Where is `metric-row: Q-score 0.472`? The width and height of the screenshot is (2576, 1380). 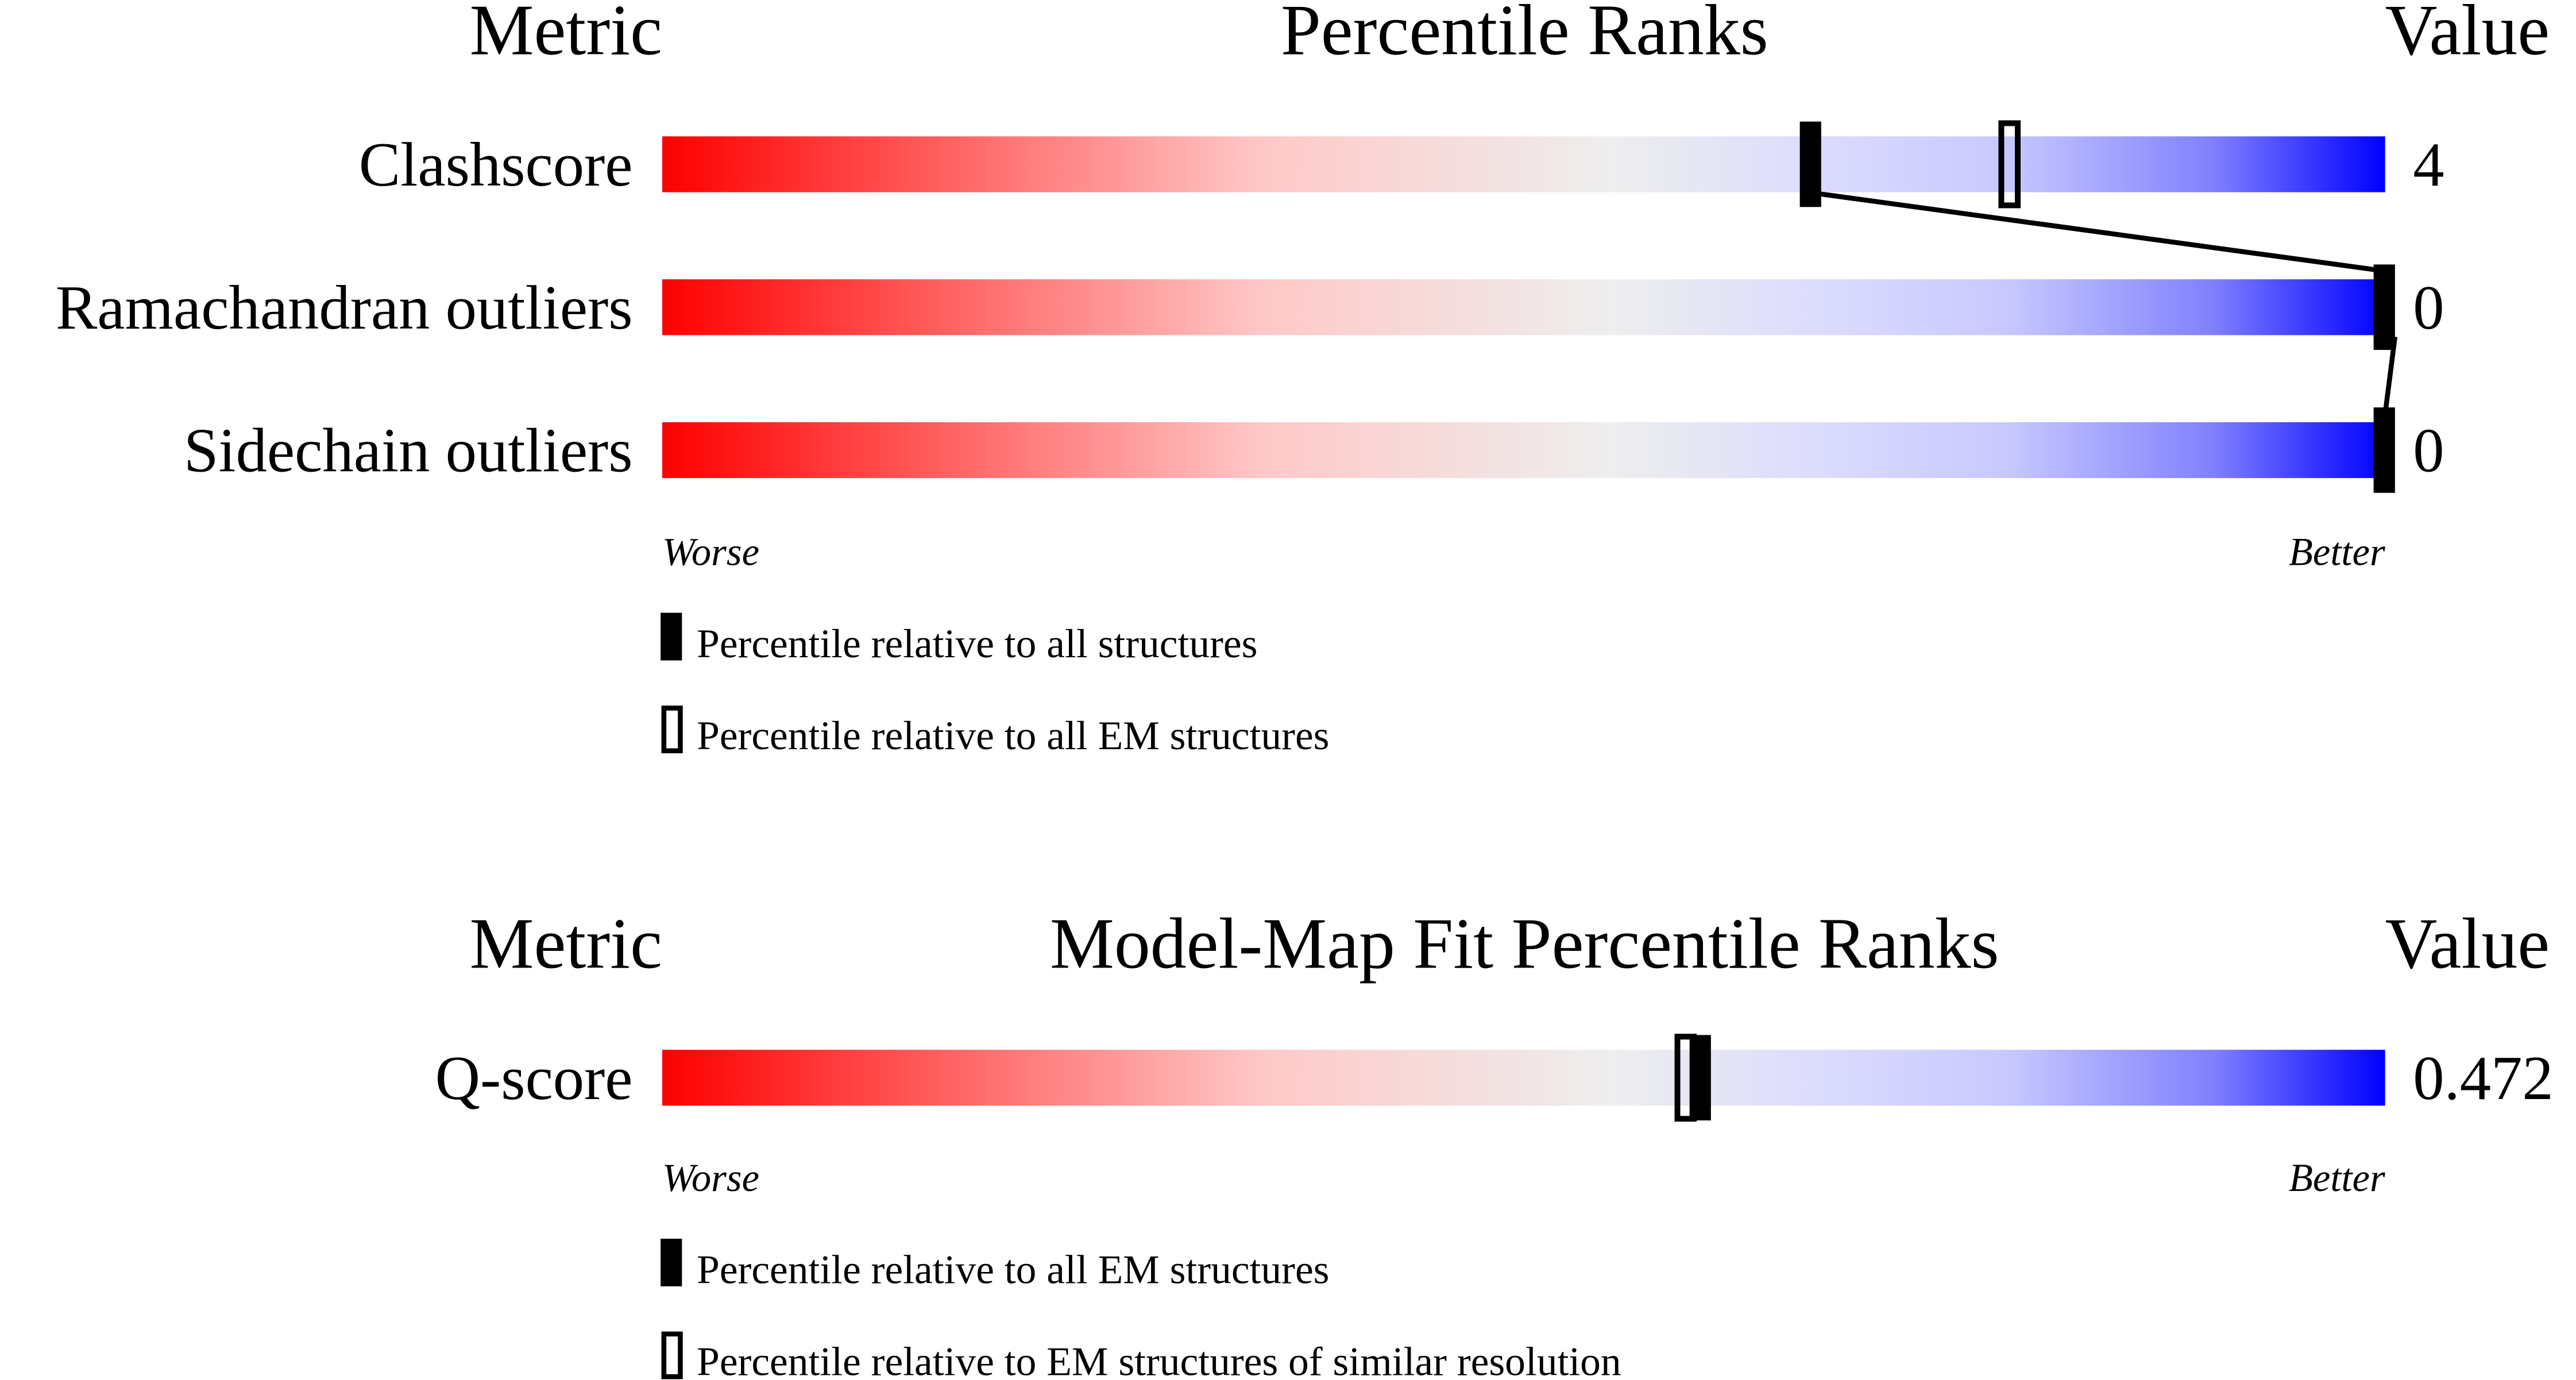 metric-row: Q-score 0.472 is located at coordinates (1494, 1078).